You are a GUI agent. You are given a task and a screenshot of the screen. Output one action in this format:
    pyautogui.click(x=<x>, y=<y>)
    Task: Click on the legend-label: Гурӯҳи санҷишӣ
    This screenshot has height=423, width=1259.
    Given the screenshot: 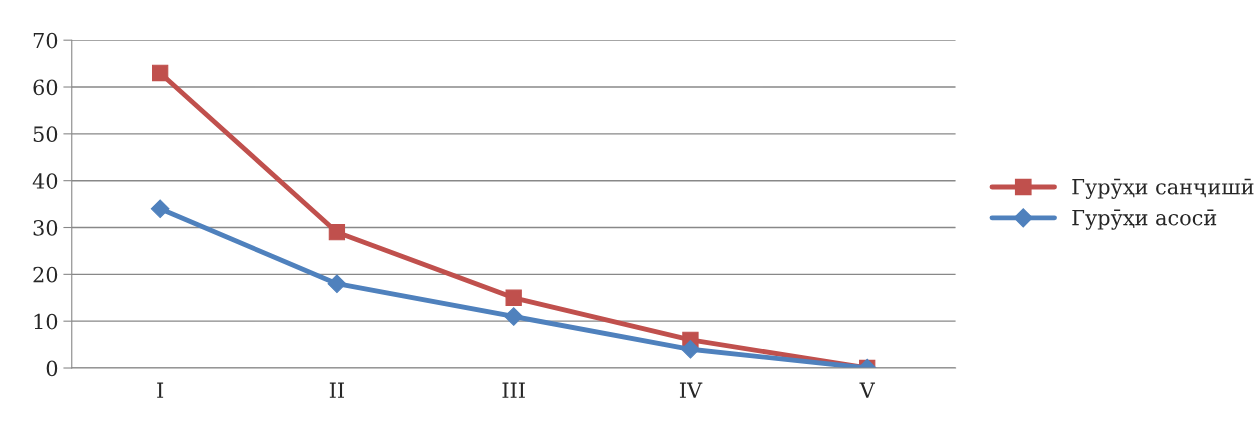 What is the action you would take?
    pyautogui.click(x=1163, y=188)
    